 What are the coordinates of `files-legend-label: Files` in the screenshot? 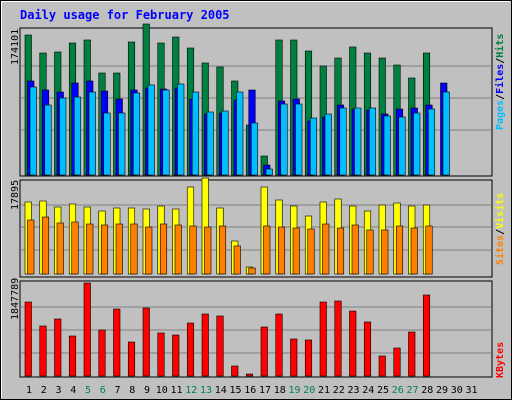 It's located at (500, 79).